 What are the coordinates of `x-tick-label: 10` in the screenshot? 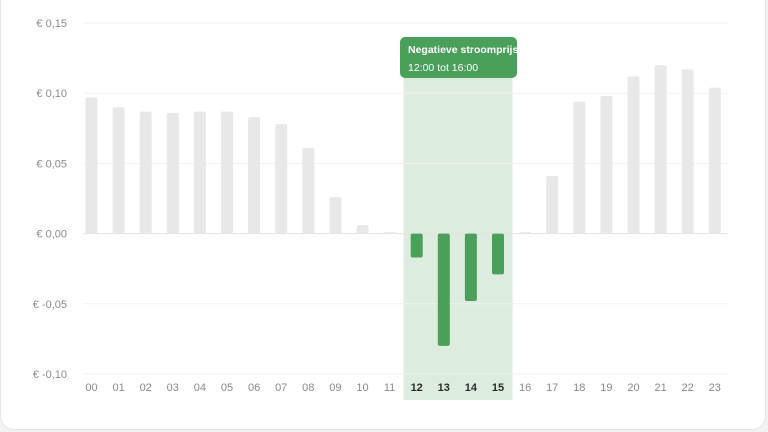 It's located at (362, 388).